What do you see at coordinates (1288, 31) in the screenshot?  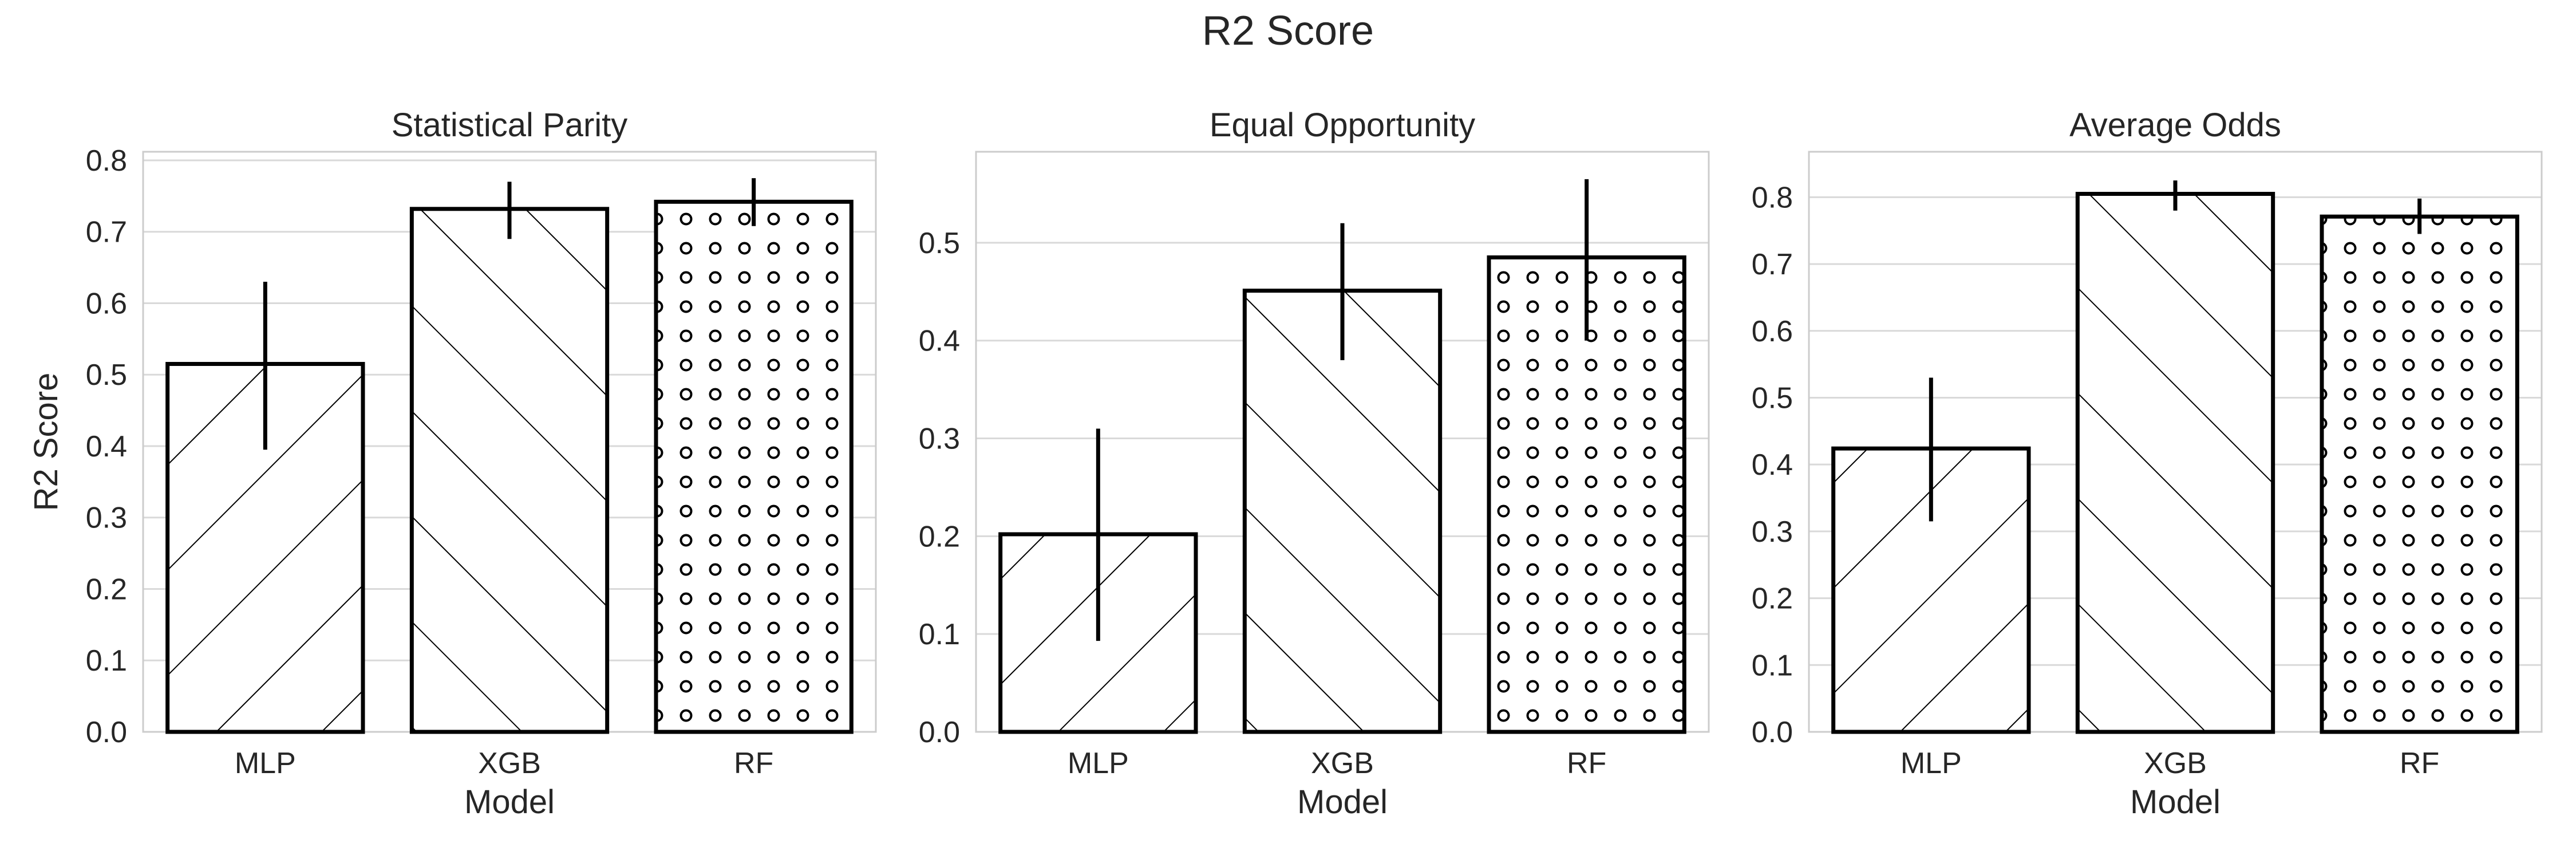 I see `figure-title: R2 Score` at bounding box center [1288, 31].